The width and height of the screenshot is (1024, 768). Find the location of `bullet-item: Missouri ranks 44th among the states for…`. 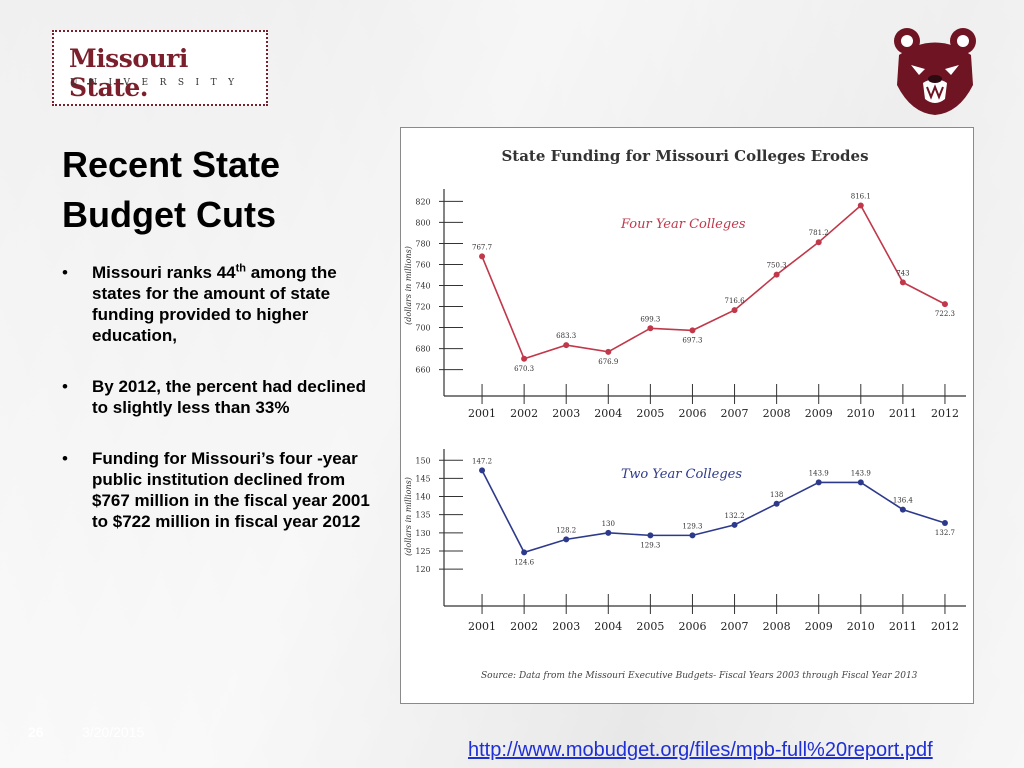

bullet-item: Missouri ranks 44th among the states for… is located at coordinates (222, 304).